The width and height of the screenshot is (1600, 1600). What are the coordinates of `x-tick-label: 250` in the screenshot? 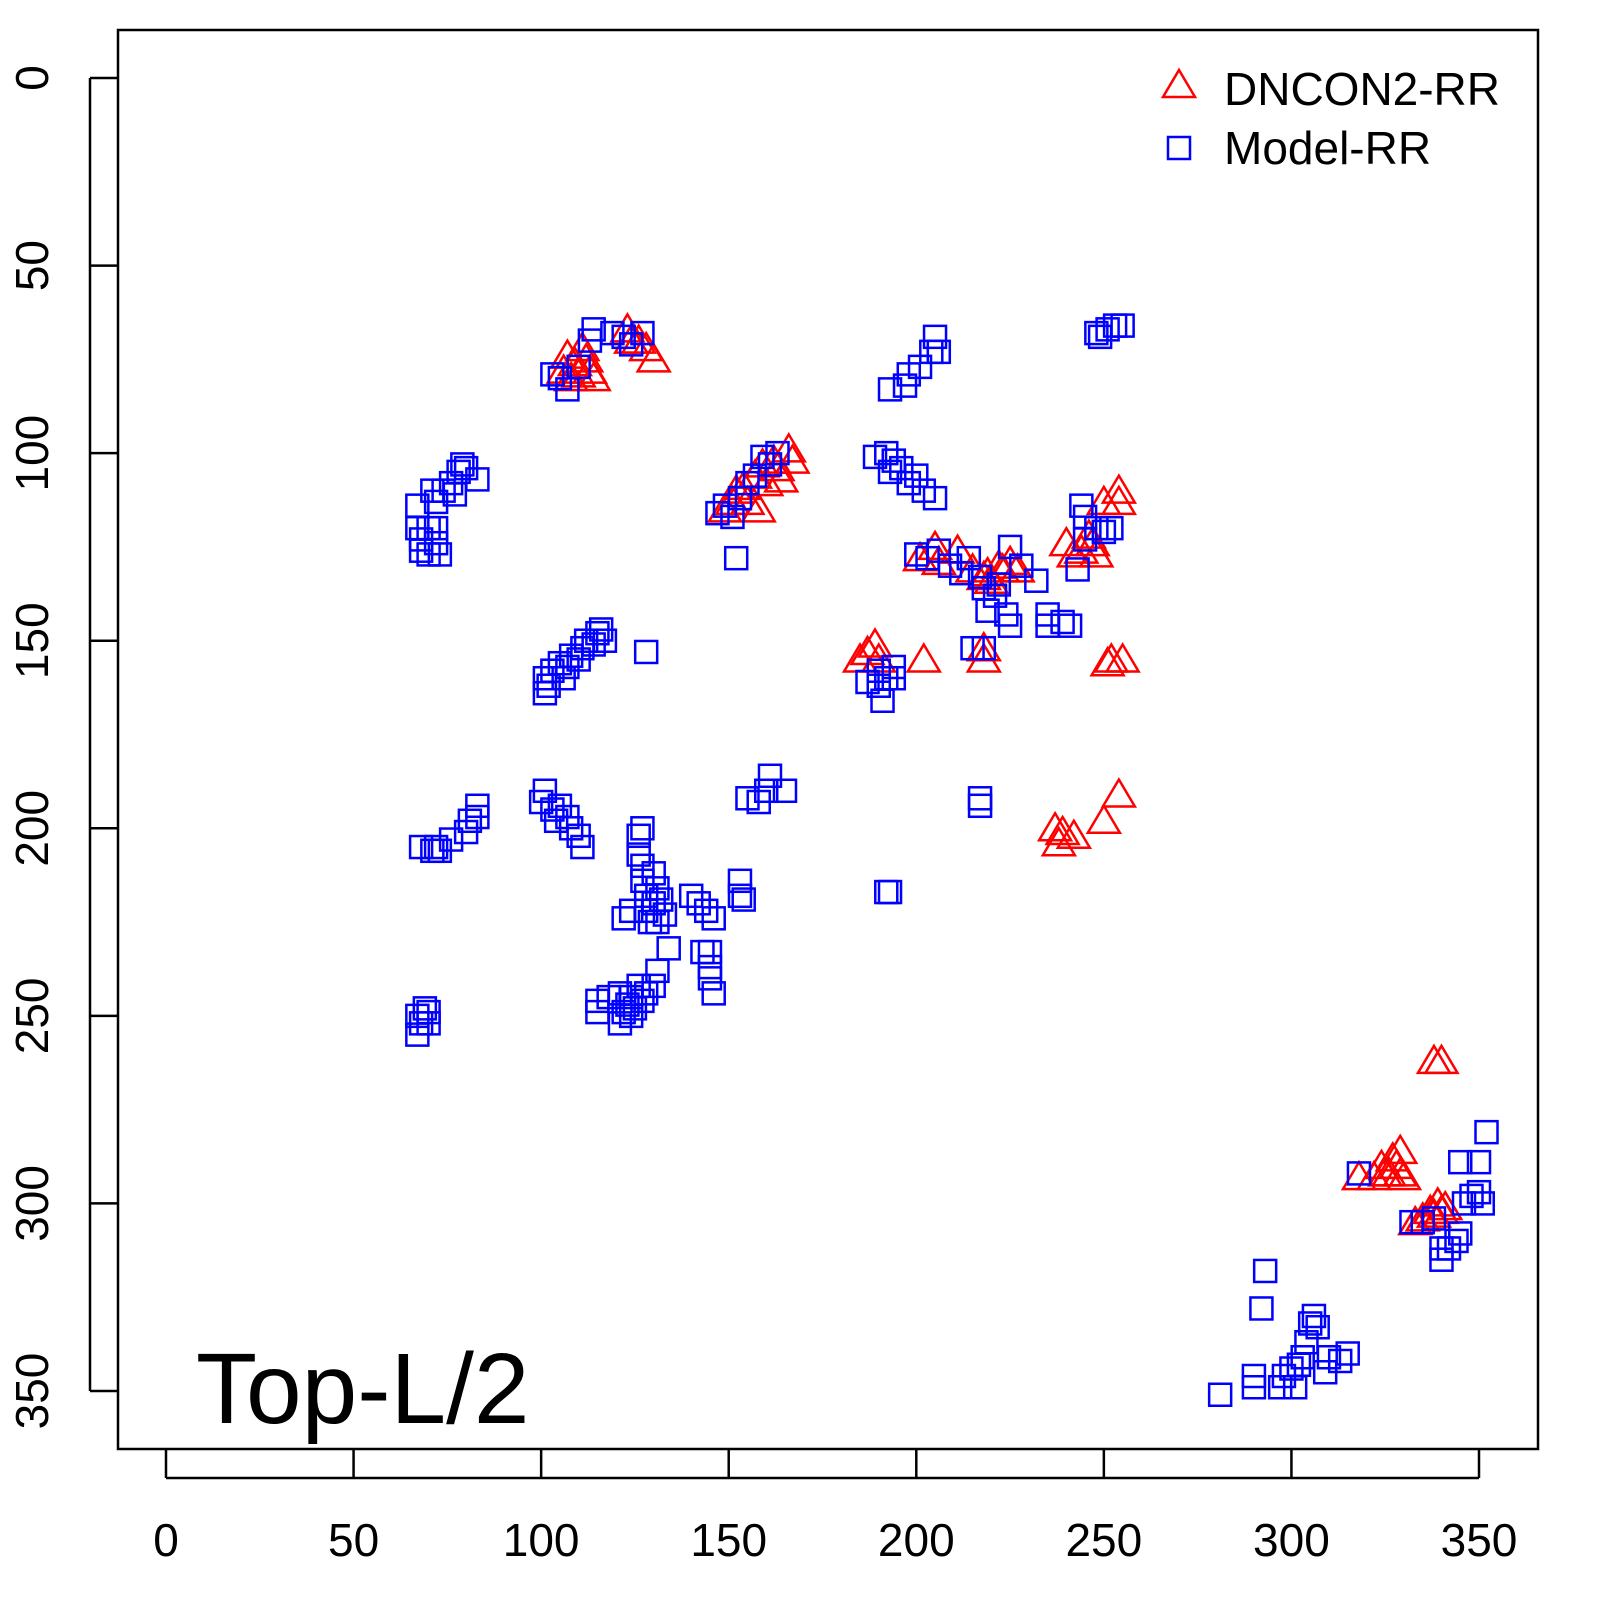 It's located at (1103, 1540).